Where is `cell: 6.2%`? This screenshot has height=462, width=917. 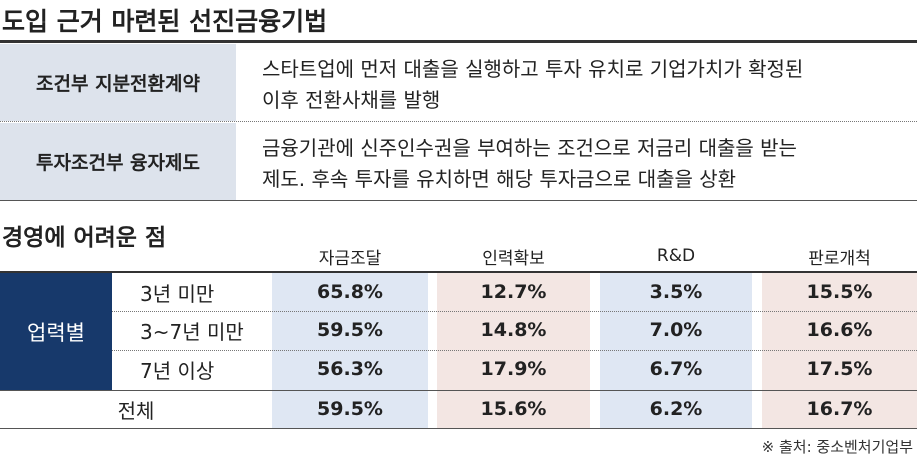
cell: 6.2% is located at coordinates (676, 409).